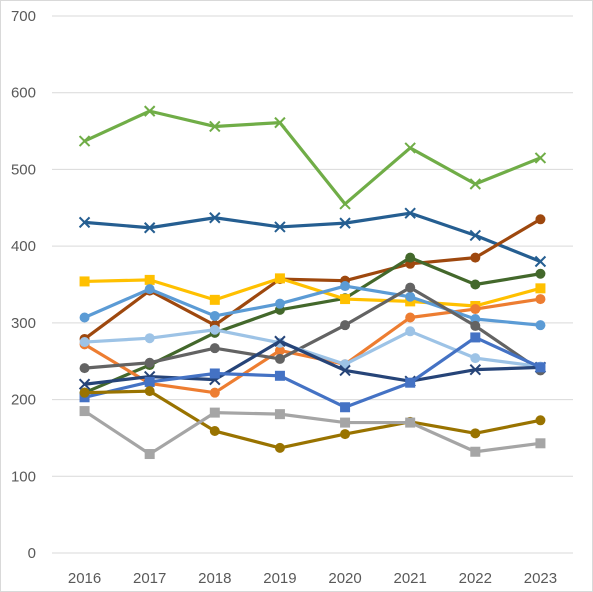 The image size is (593, 592). I want to click on y-axis: 0 100 200 300 400 500 600 700, so click(23, 285).